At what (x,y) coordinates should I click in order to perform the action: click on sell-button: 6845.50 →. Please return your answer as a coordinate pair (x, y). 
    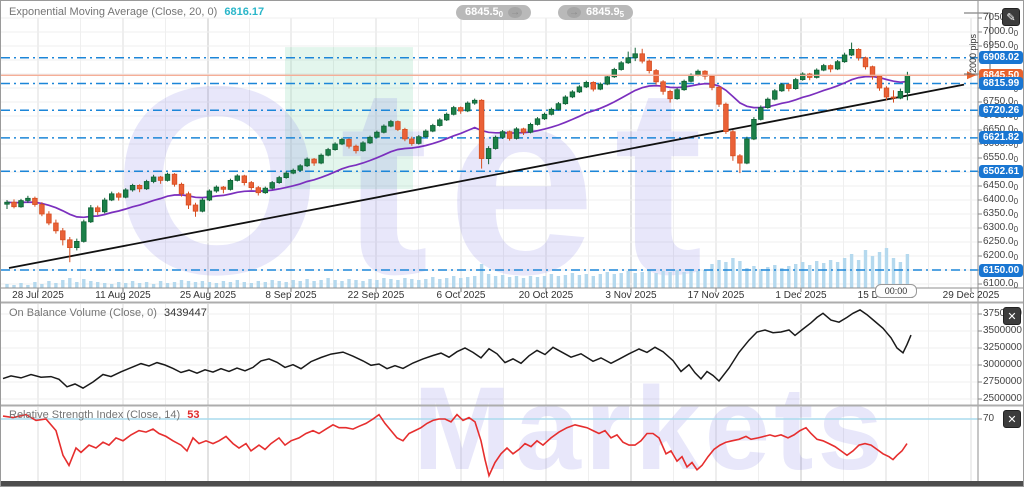
    Looking at the image, I should click on (494, 12).